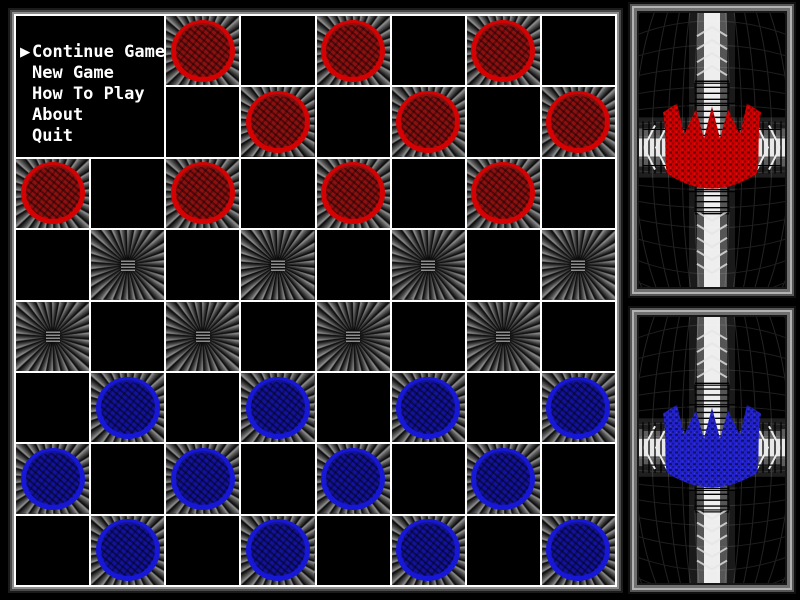 Image resolution: width=800 pixels, height=600 pixels. What do you see at coordinates (128, 193) in the screenshot?
I see `square-r2c1` at bounding box center [128, 193].